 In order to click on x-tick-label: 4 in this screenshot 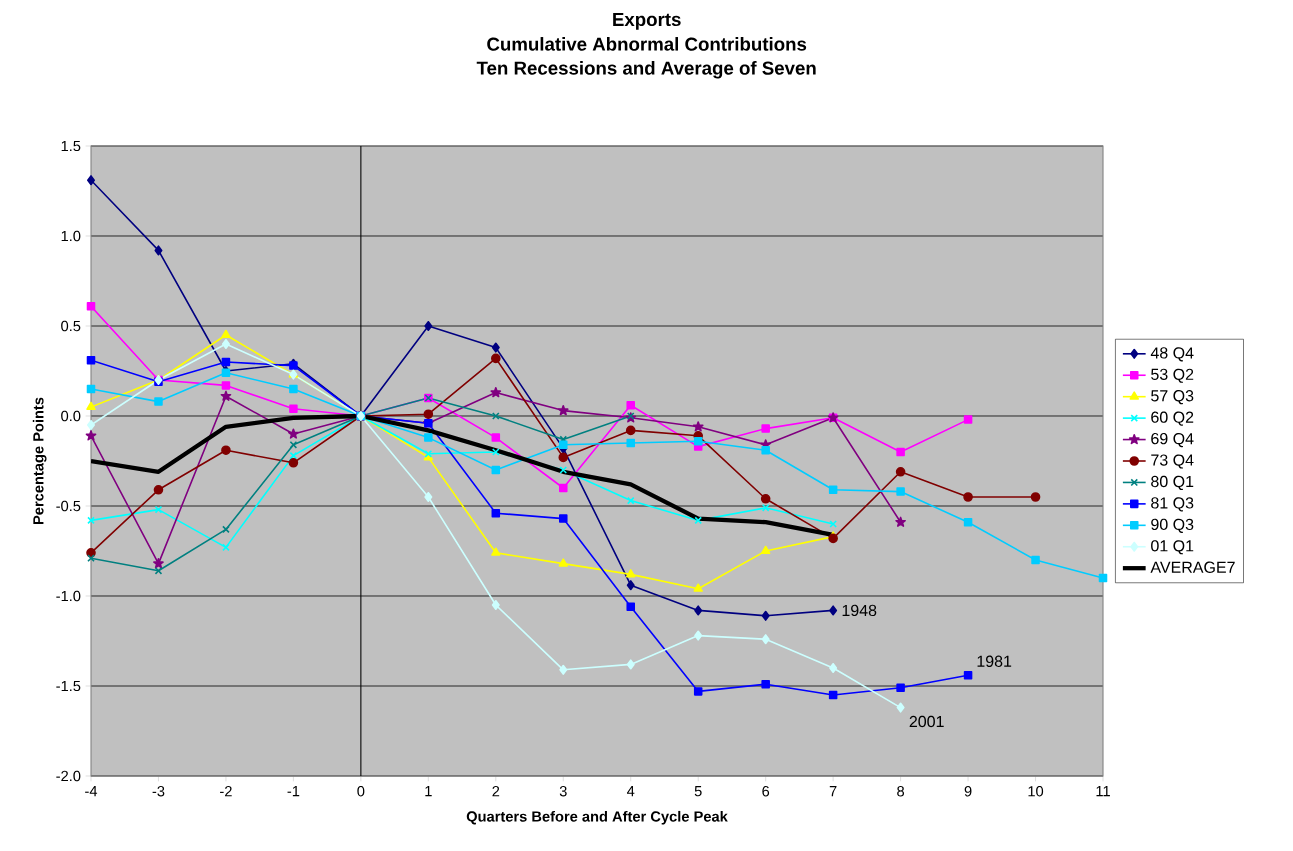, I will do `click(631, 791)`.